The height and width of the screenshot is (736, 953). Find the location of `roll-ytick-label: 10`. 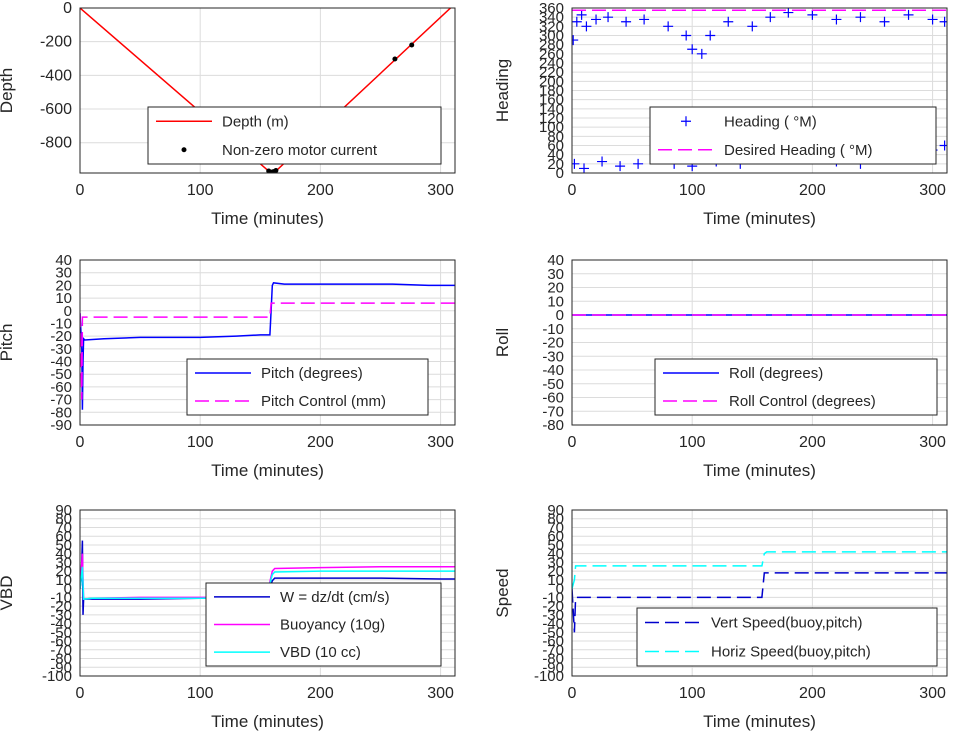

roll-ytick-label: 10 is located at coordinates (555, 301).